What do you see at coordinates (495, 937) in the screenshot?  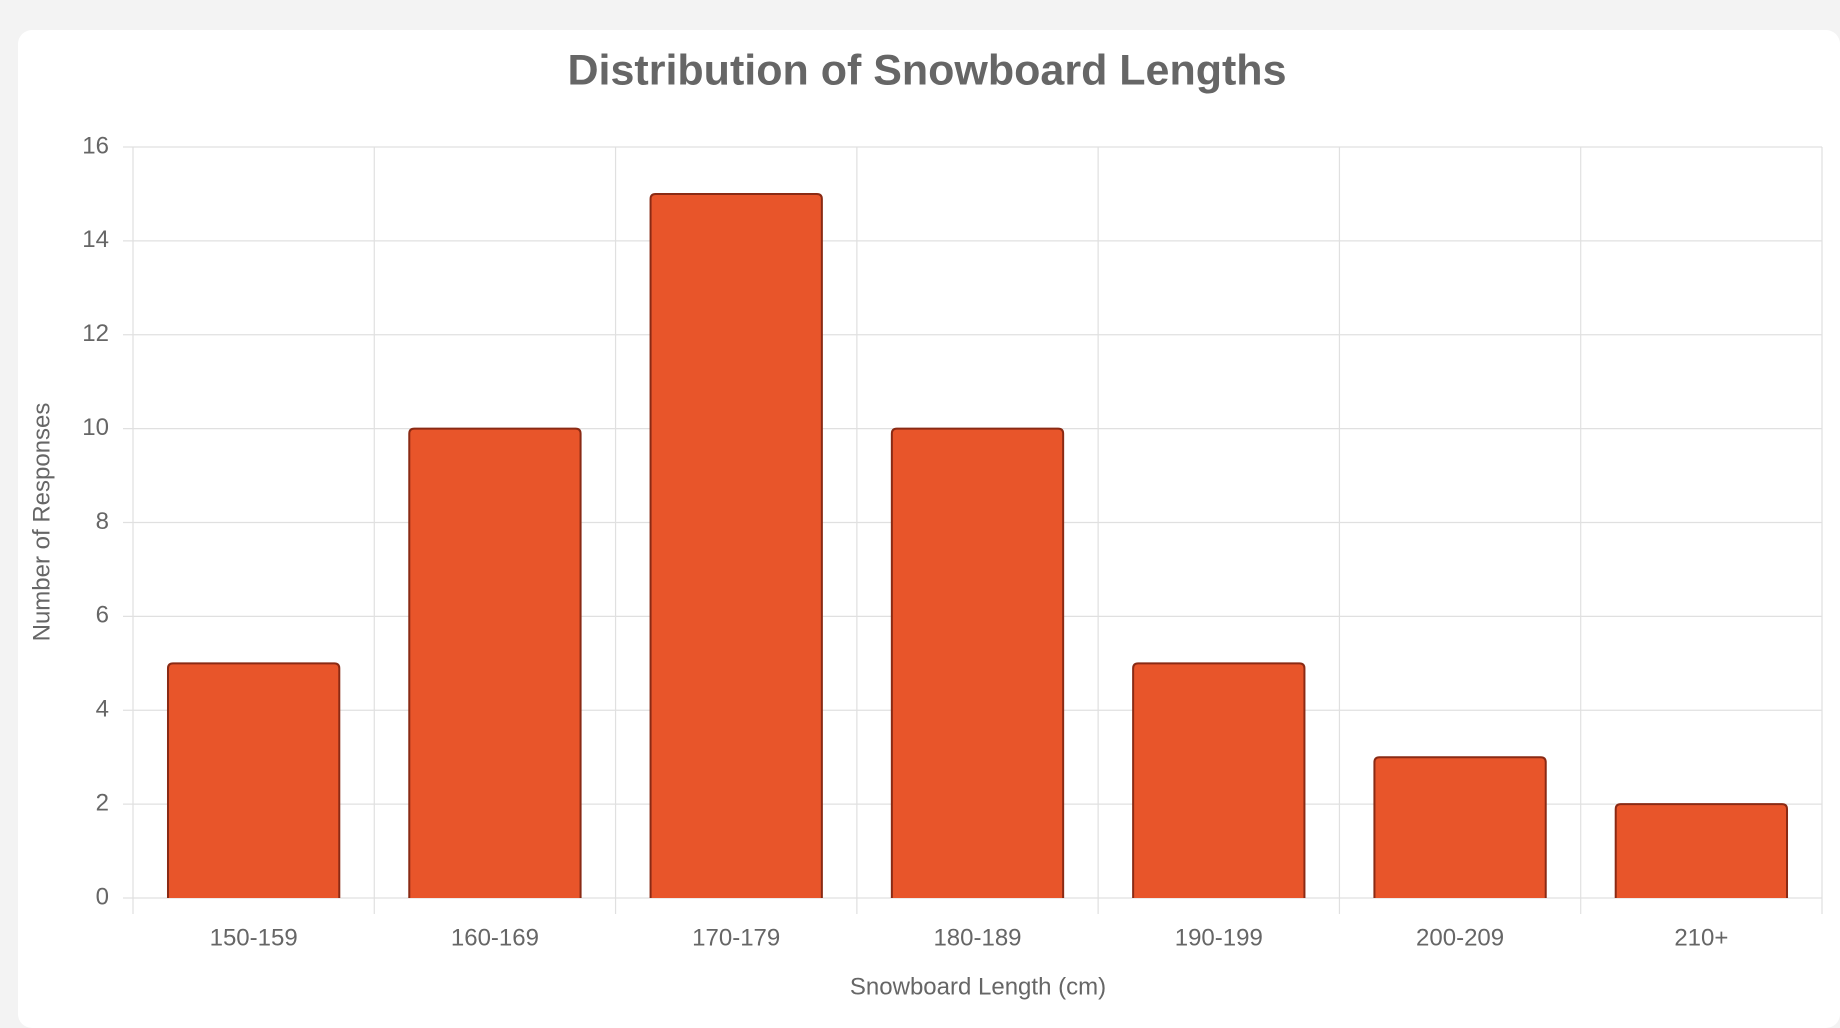 I see `x-tick-label: 160-169` at bounding box center [495, 937].